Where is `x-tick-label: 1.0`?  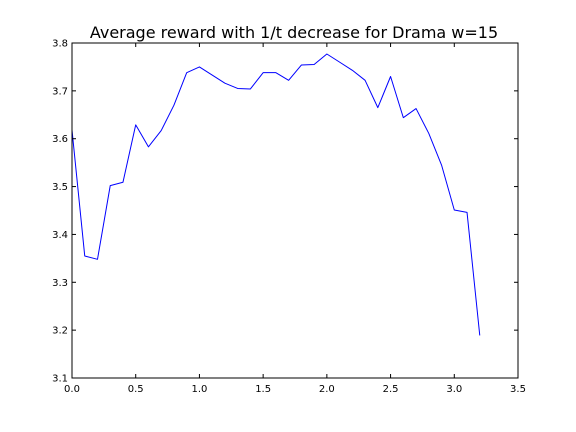
x-tick-label: 1.0 is located at coordinates (199, 389).